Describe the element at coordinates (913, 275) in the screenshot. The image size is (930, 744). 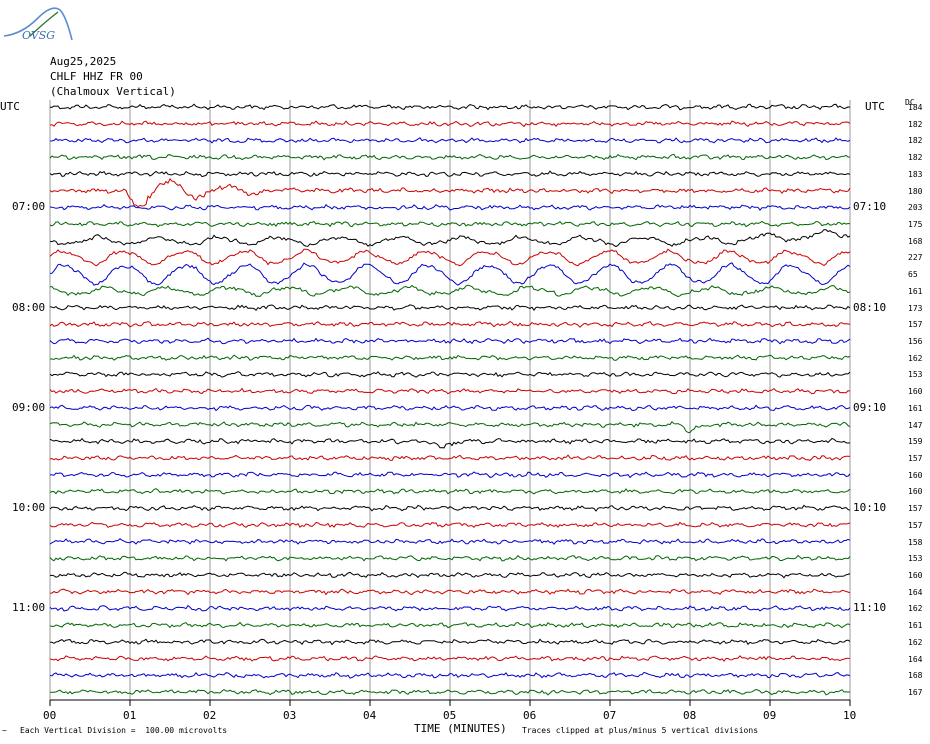
I see `dc-offset-10: 65` at that location.